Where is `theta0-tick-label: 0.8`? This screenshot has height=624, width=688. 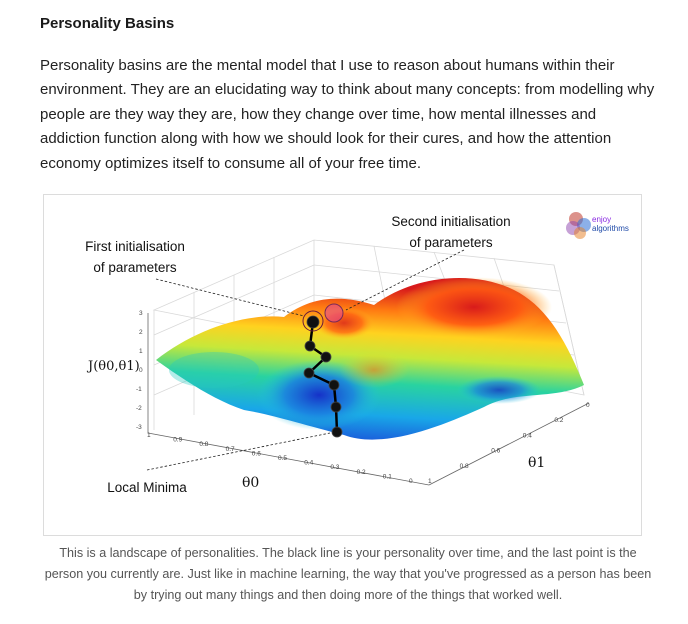
theta0-tick-label: 0.8 is located at coordinates (203, 444).